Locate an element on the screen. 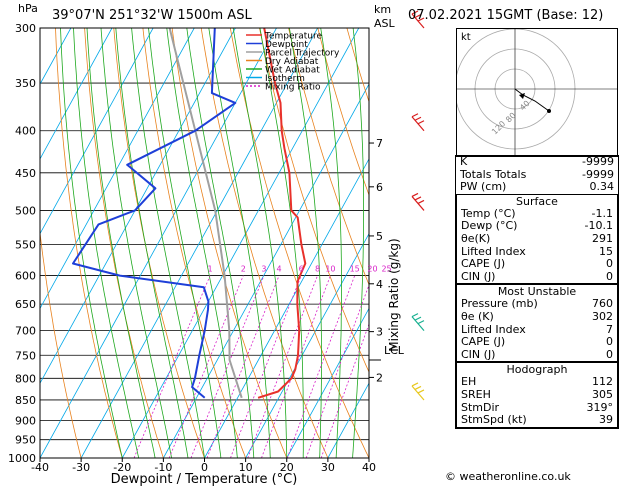 The width and height of the screenshot is (629, 486). mixing-ratio-label: 10 is located at coordinates (330, 269).